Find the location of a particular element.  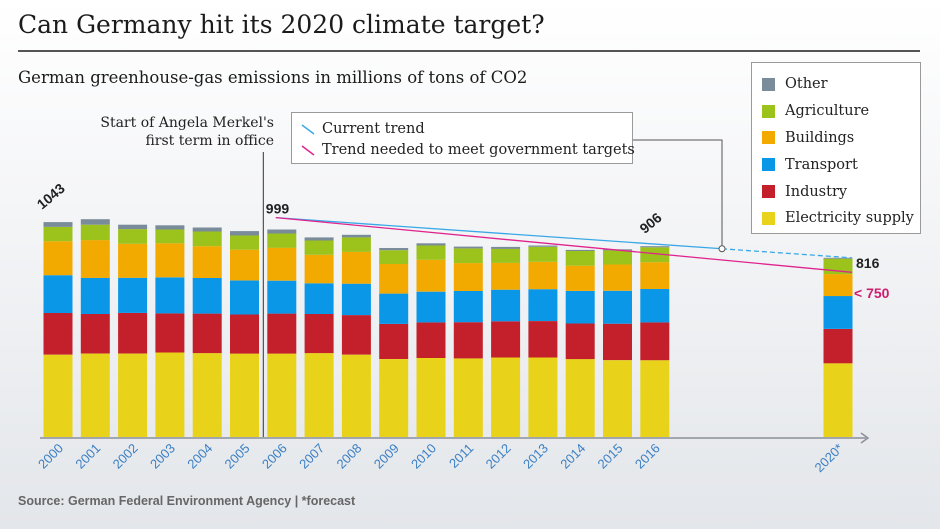

x-tick-label: 2004 is located at coordinates (199, 456).